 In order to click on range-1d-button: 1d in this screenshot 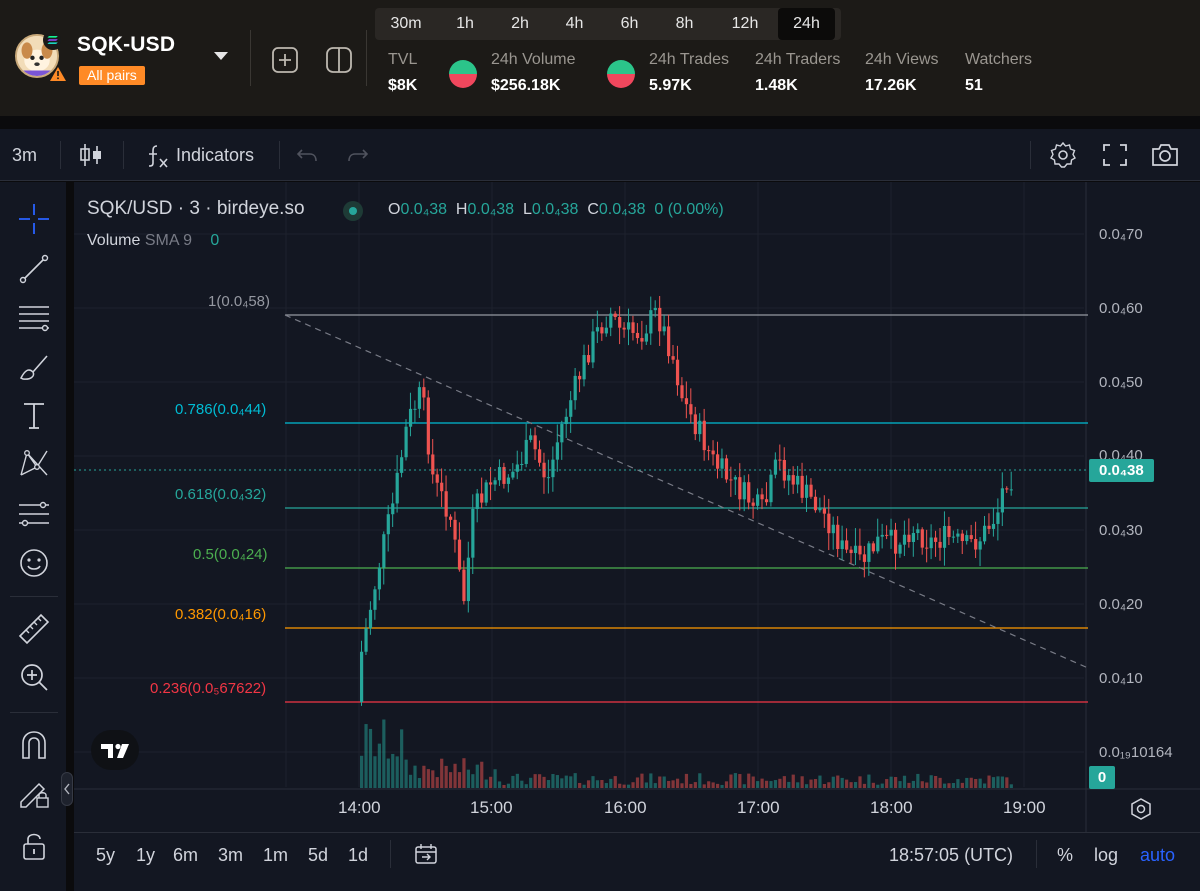, I will do `click(358, 855)`.